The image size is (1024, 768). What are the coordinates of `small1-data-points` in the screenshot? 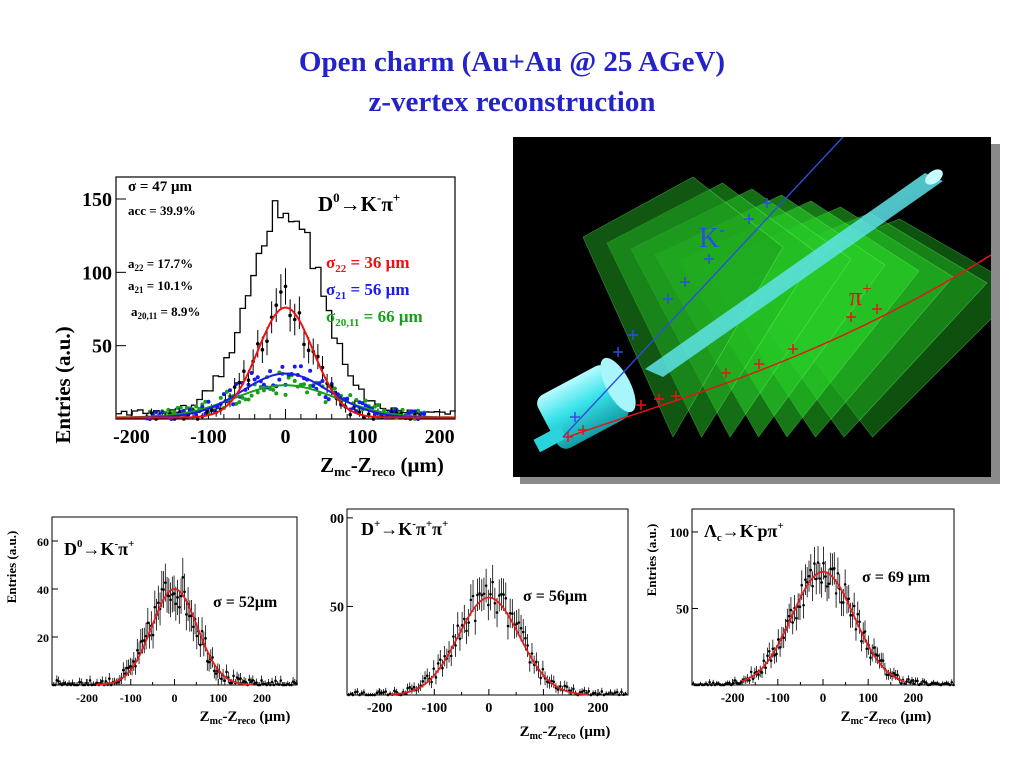 It's located at (175, 622).